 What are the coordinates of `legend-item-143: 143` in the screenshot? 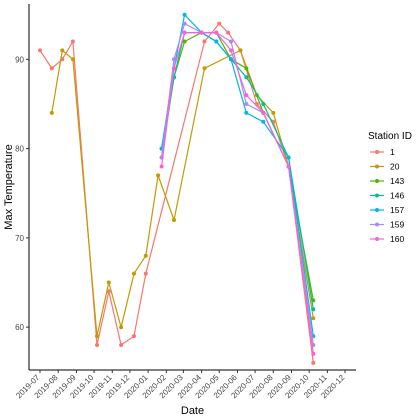 It's located at (387, 181).